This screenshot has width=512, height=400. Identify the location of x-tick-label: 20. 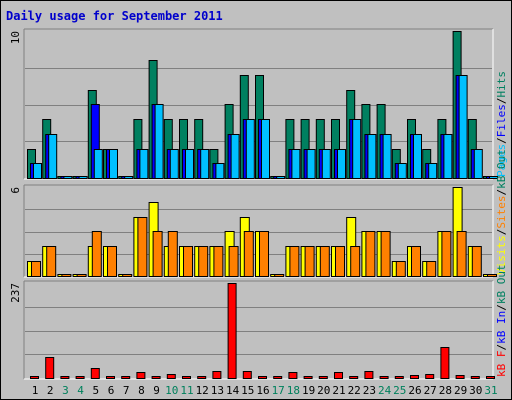
(323, 390).